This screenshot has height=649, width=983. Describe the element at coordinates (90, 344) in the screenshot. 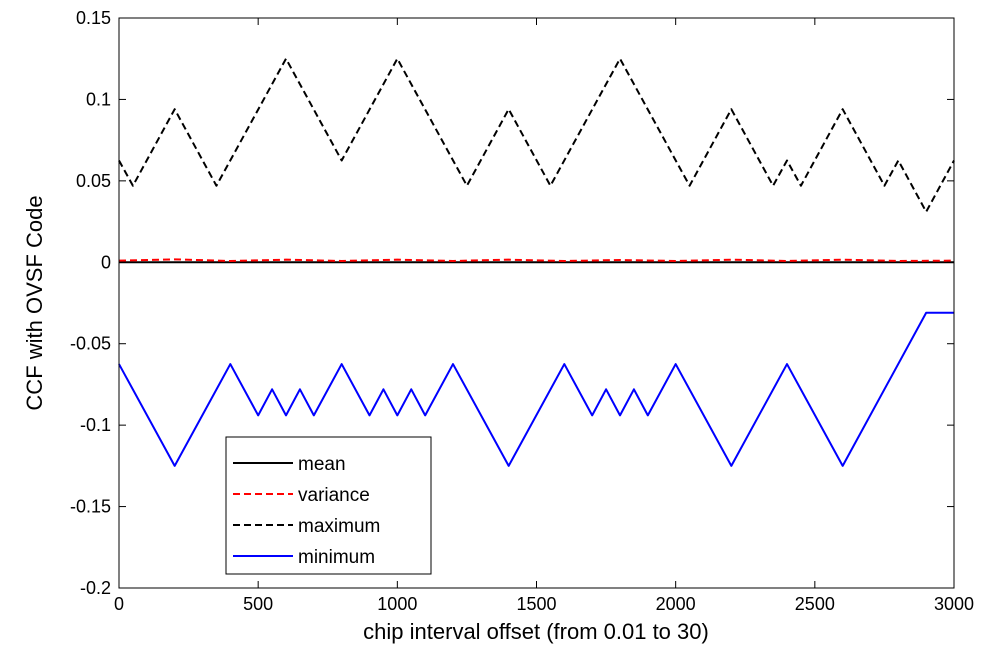

I see `y-tick-label: -0.05` at that location.